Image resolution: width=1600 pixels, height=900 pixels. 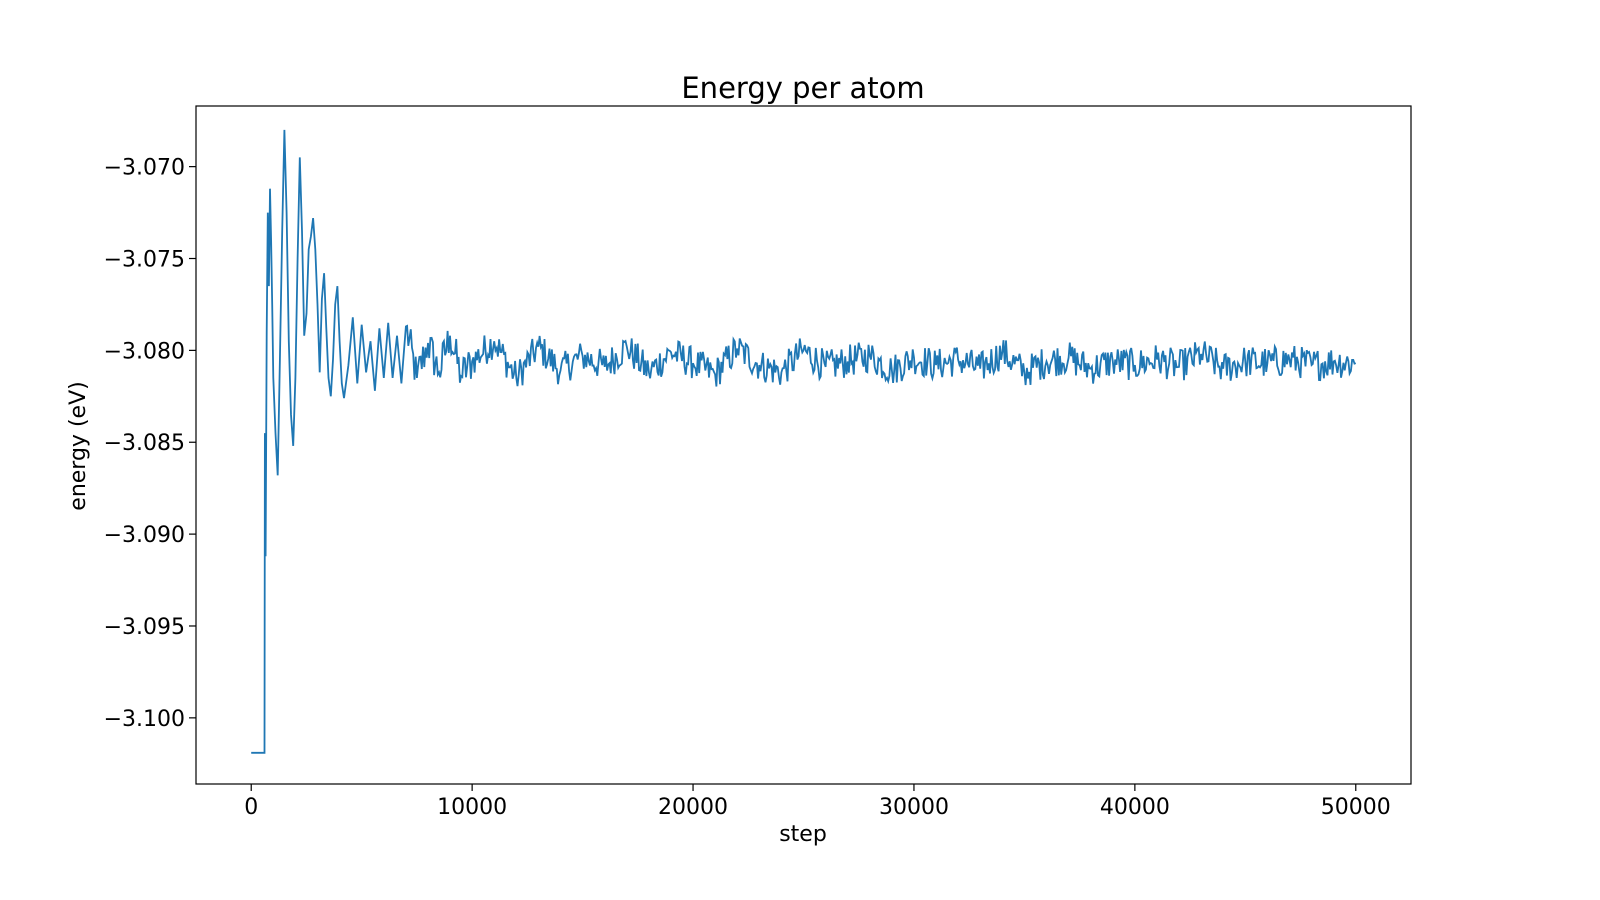 What do you see at coordinates (1356, 807) in the screenshot?
I see `x-tick-label: 50000` at bounding box center [1356, 807].